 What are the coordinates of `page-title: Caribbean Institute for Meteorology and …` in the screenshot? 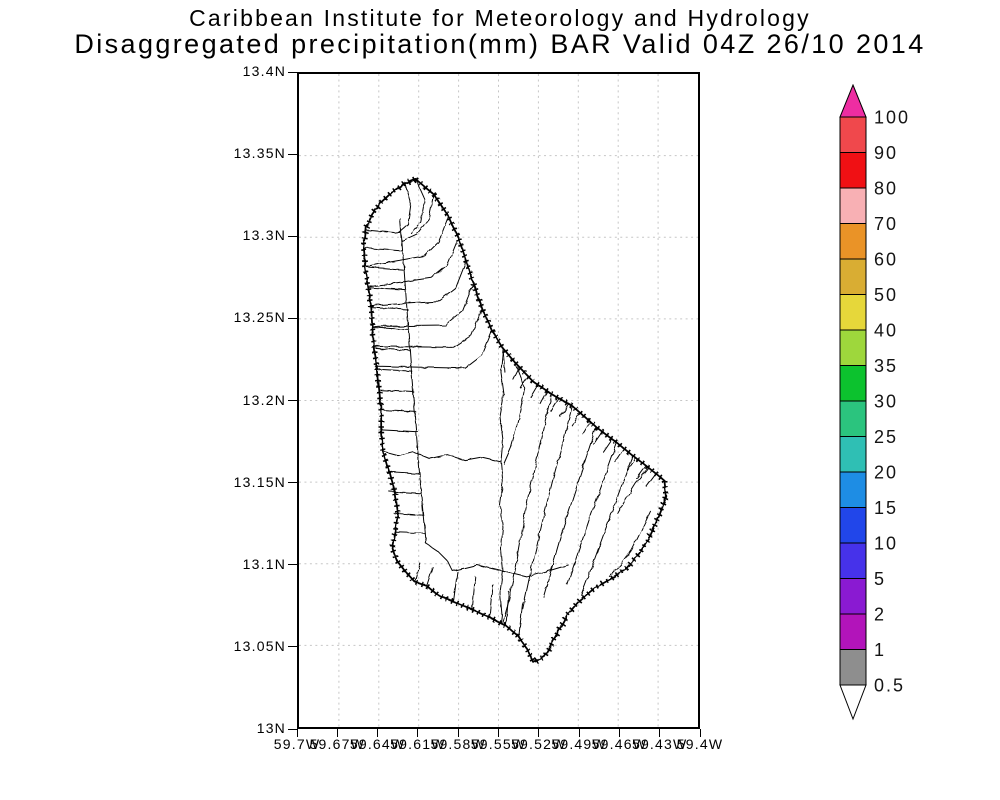 It's located at (500, 18).